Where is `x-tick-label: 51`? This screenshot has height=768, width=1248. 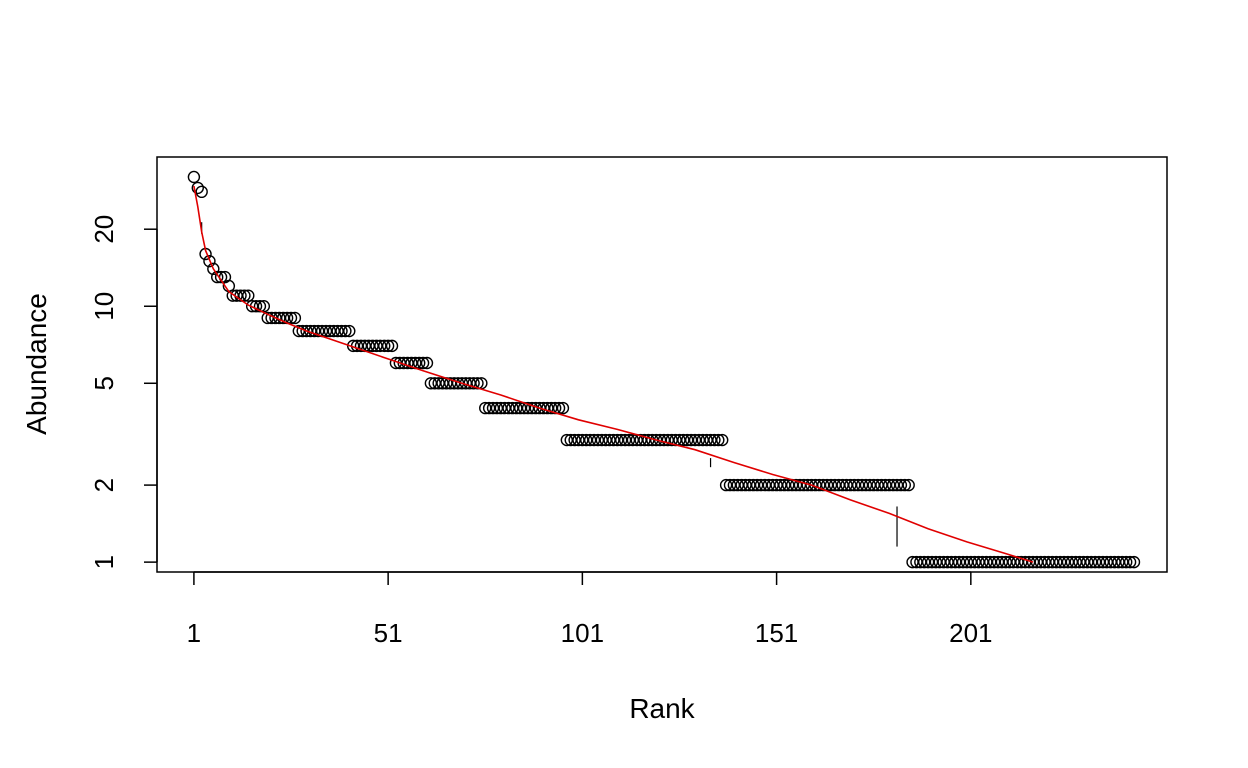 x-tick-label: 51 is located at coordinates (388, 633).